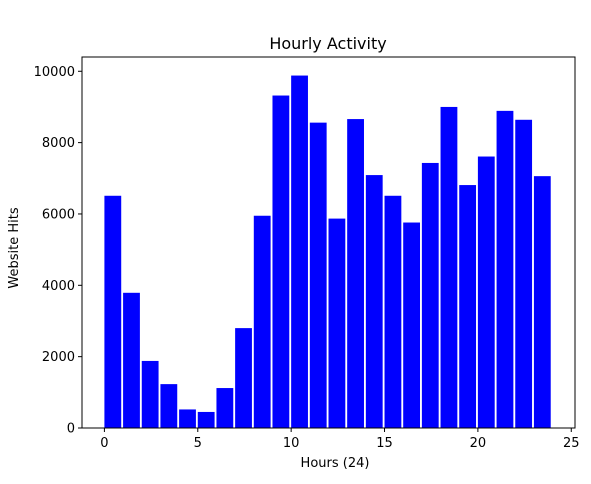 Image resolution: width=591 pixels, height=484 pixels. I want to click on y-tick-label: 8000, so click(58, 143).